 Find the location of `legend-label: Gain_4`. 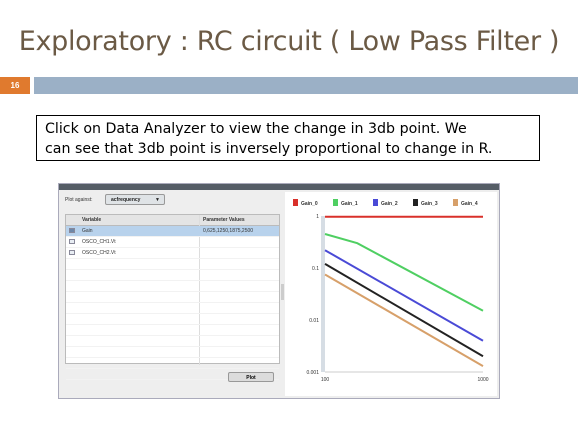

legend-label: Gain_4 is located at coordinates (469, 204).